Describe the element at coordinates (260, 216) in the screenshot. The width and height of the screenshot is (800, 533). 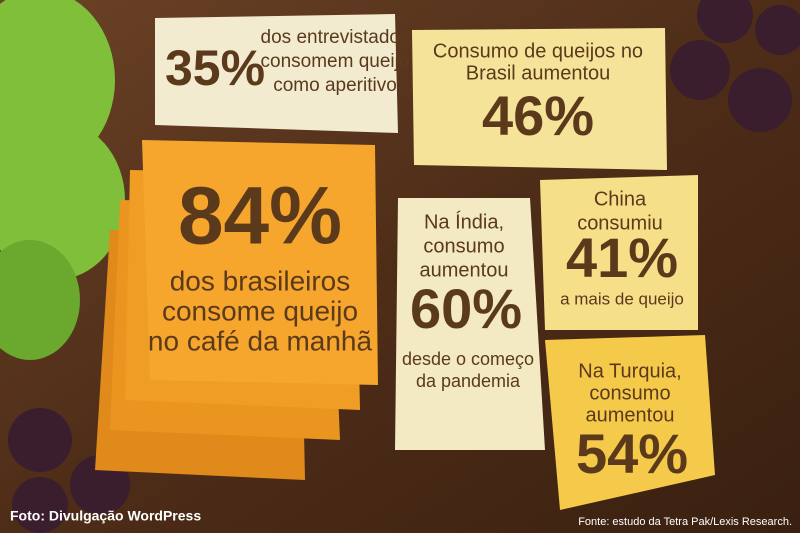
I see `percent: 84%` at that location.